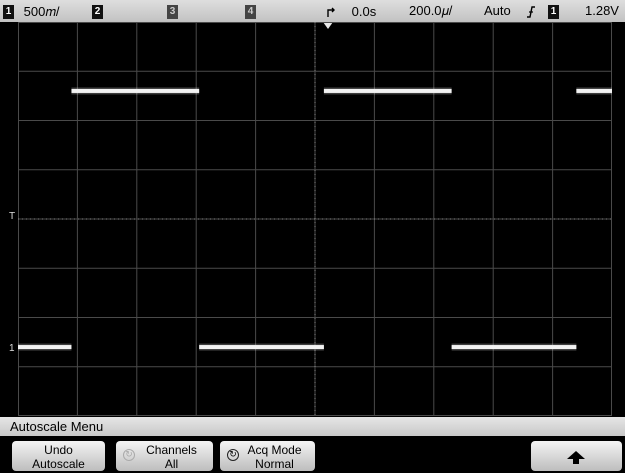 The height and width of the screenshot is (473, 625). I want to click on time-scale-value: 200.0𝜇/, so click(431, 10).